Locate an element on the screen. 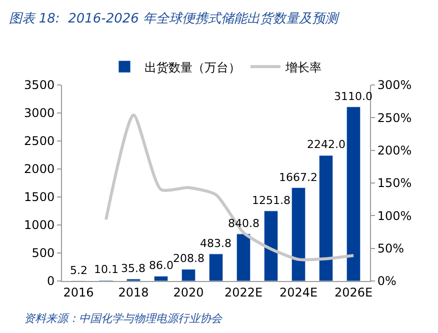  data-label: 10.1 is located at coordinates (106, 269).